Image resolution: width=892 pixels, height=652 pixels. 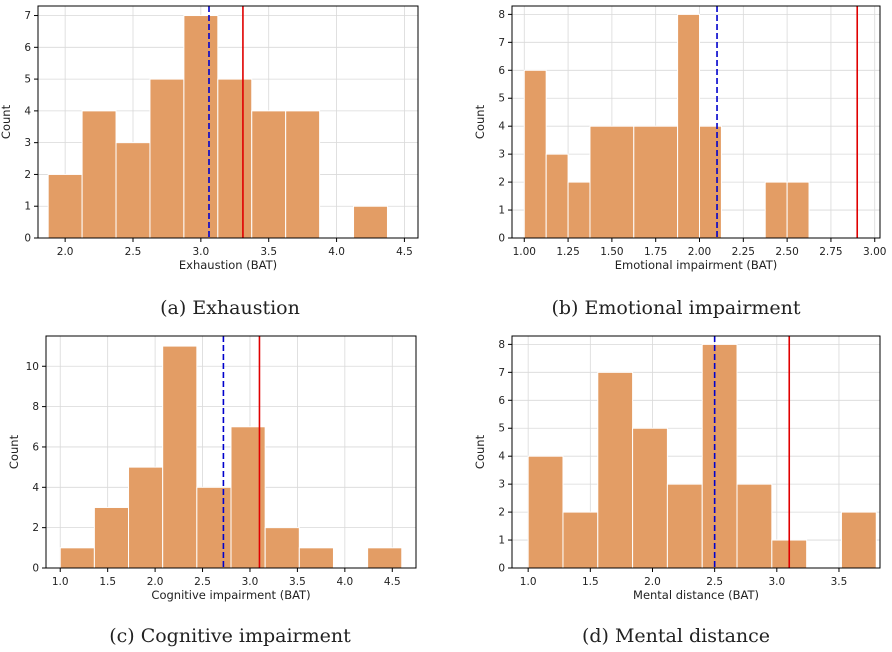 What do you see at coordinates (567, 252) in the screenshot?
I see `x-tick-label: 1.25` at bounding box center [567, 252].